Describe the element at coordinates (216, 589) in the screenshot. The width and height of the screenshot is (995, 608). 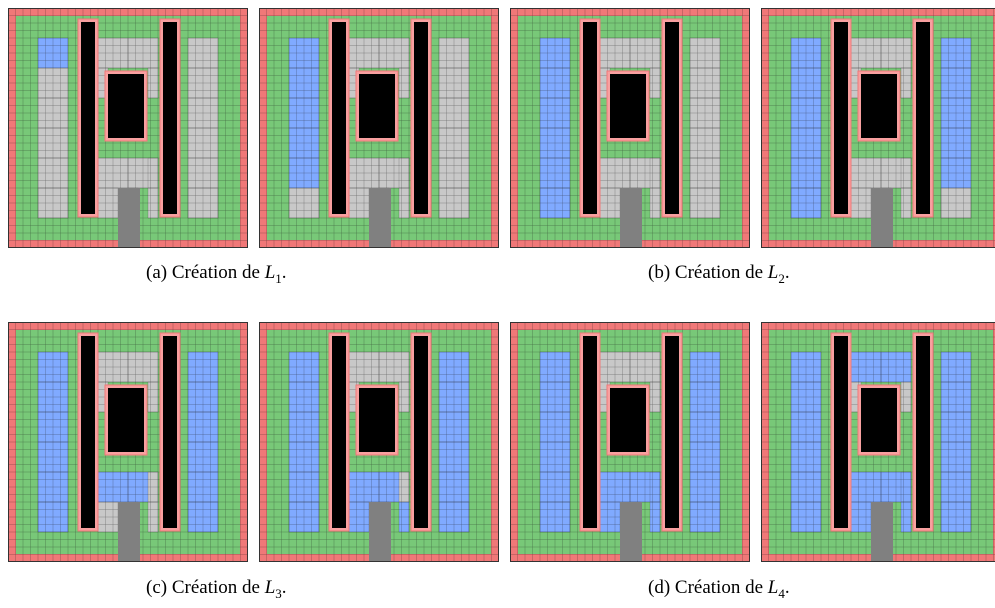
I see `caption-c: (c) Création de L3.` at that location.